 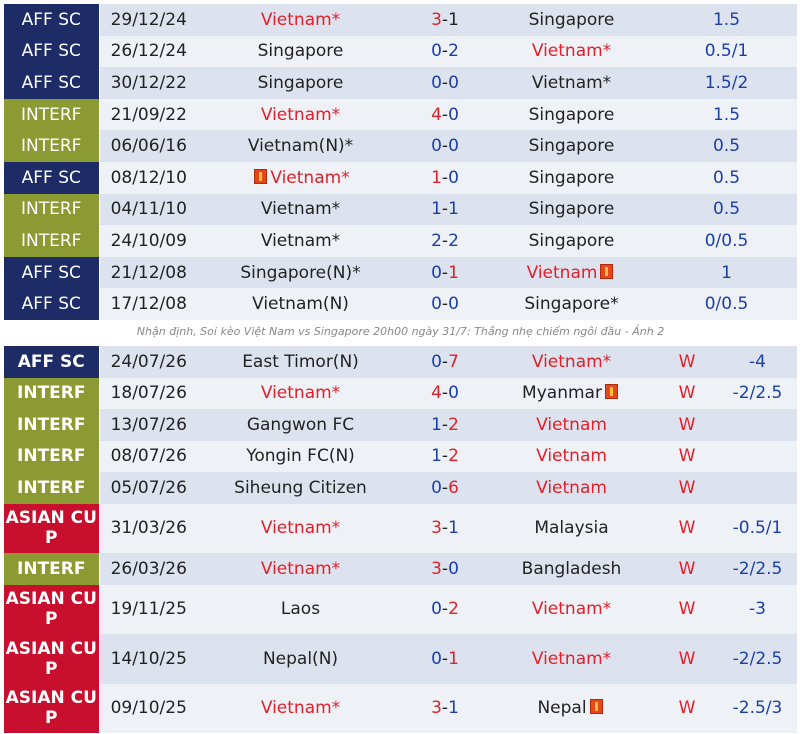 What do you see at coordinates (400, 488) in the screenshot?
I see `table-row: INTERF 05/07/26 Siheung Citizen 0-6 Vietnam W` at bounding box center [400, 488].